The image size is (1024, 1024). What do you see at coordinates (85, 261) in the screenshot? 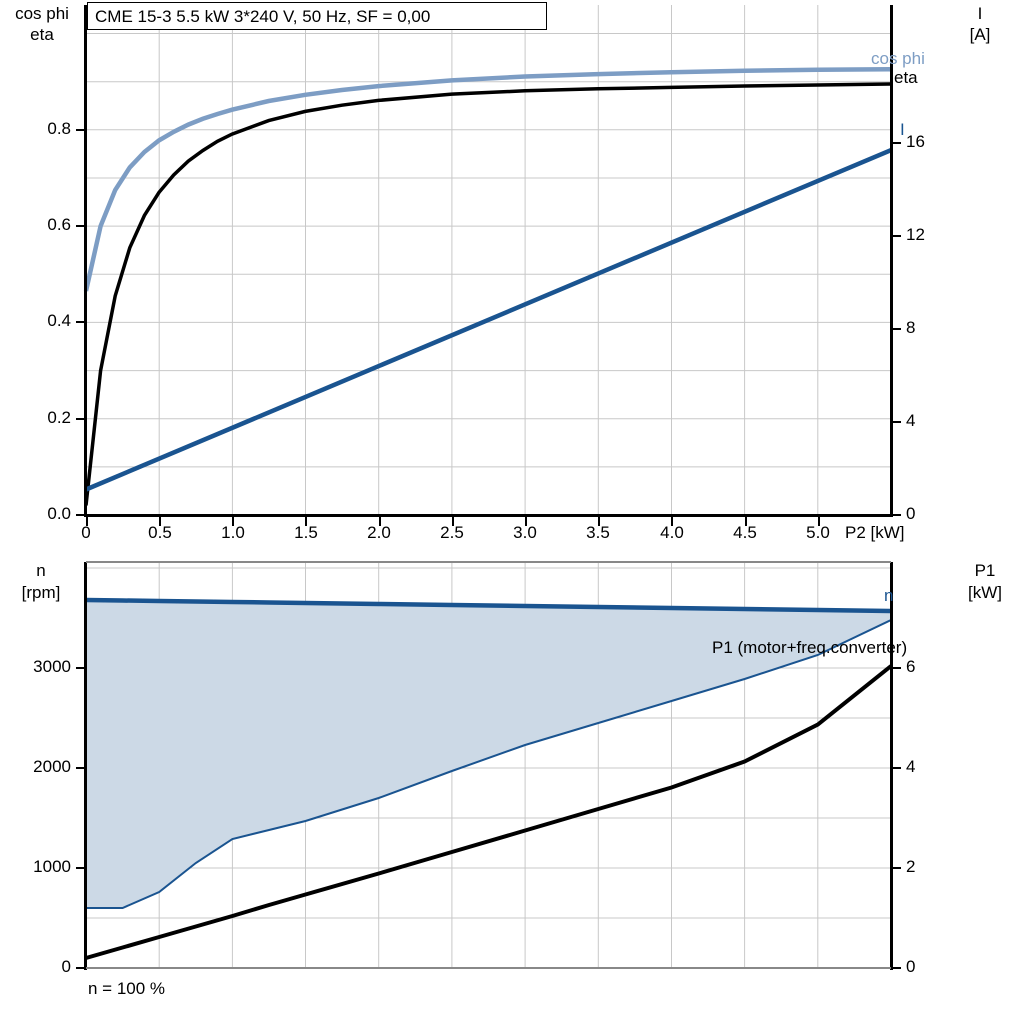
I see `top-left-axis` at bounding box center [85, 261].